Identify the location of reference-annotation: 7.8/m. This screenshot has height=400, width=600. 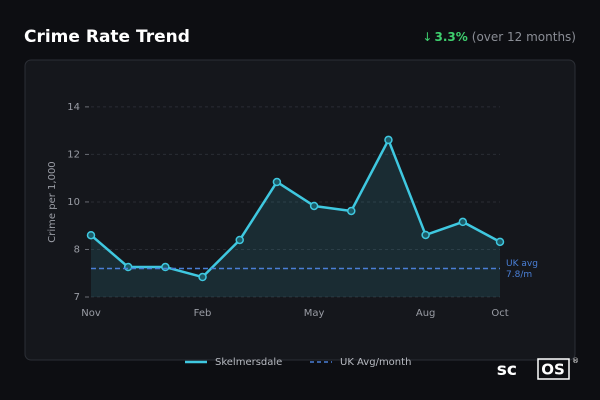
(519, 275).